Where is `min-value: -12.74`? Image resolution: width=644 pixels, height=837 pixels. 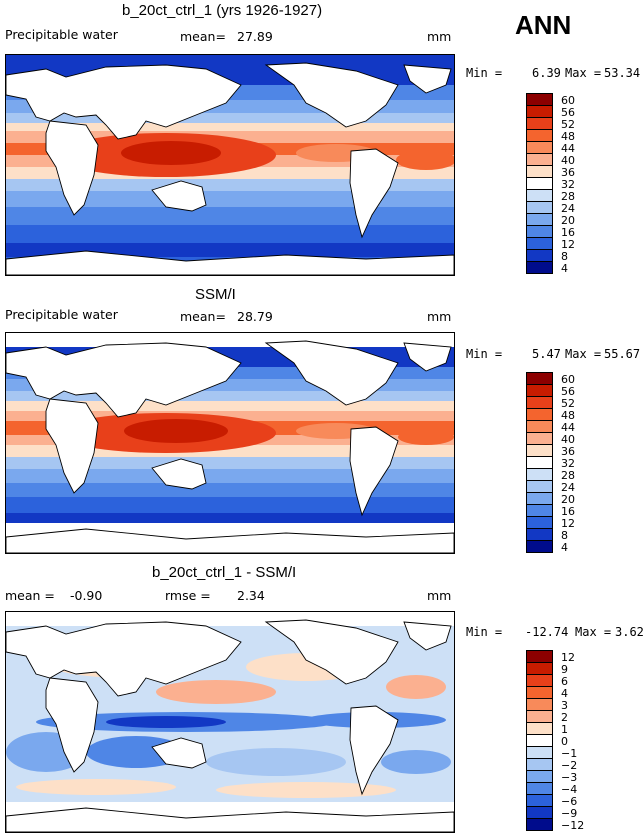 min-value: -12.74 is located at coordinates (547, 632).